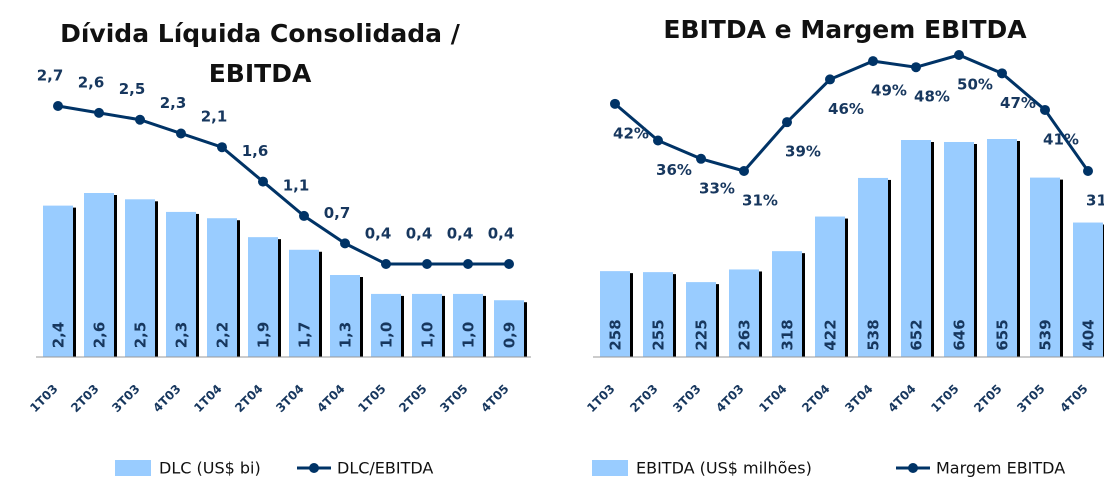 The image size is (1104, 487). I want to click on chart-title: EBITDA e Margem EBITDA, so click(845, 29).